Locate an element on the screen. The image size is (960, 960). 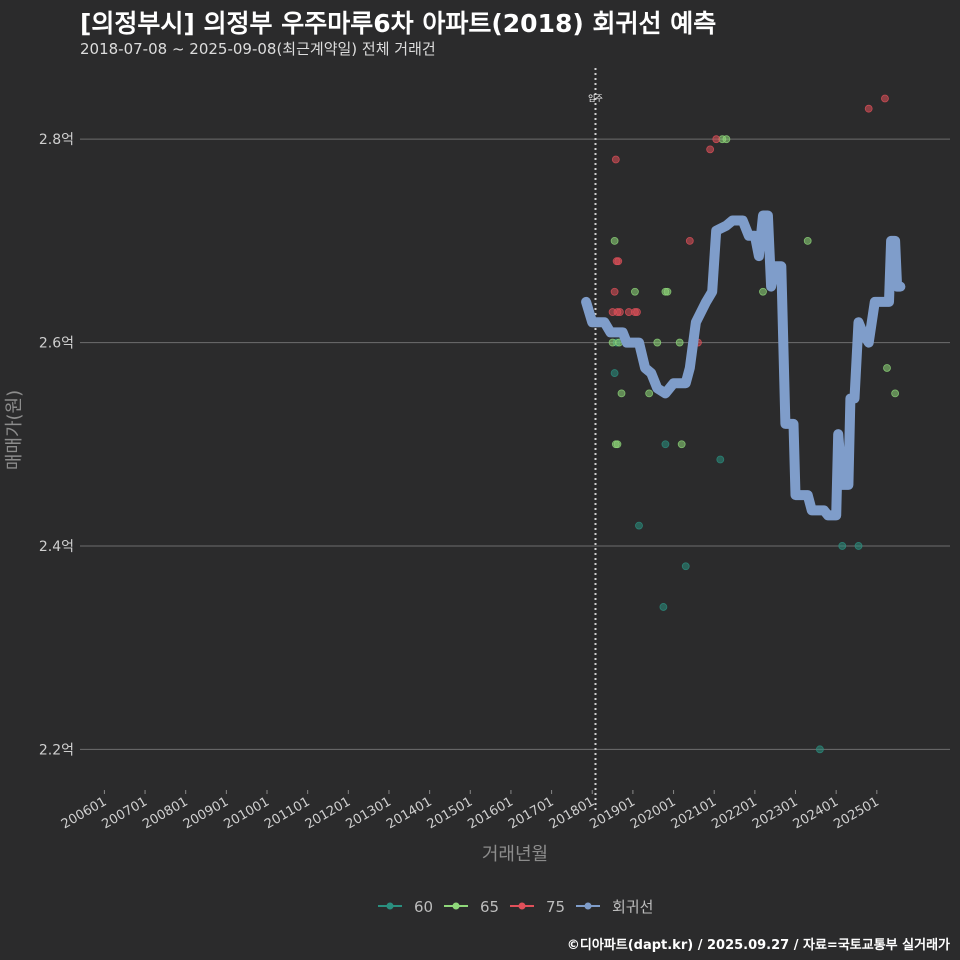
chart-subtitle: 2018-07-08 ~ 2025-09-08(최근계약일) 전체 거래건 is located at coordinates (258, 49).